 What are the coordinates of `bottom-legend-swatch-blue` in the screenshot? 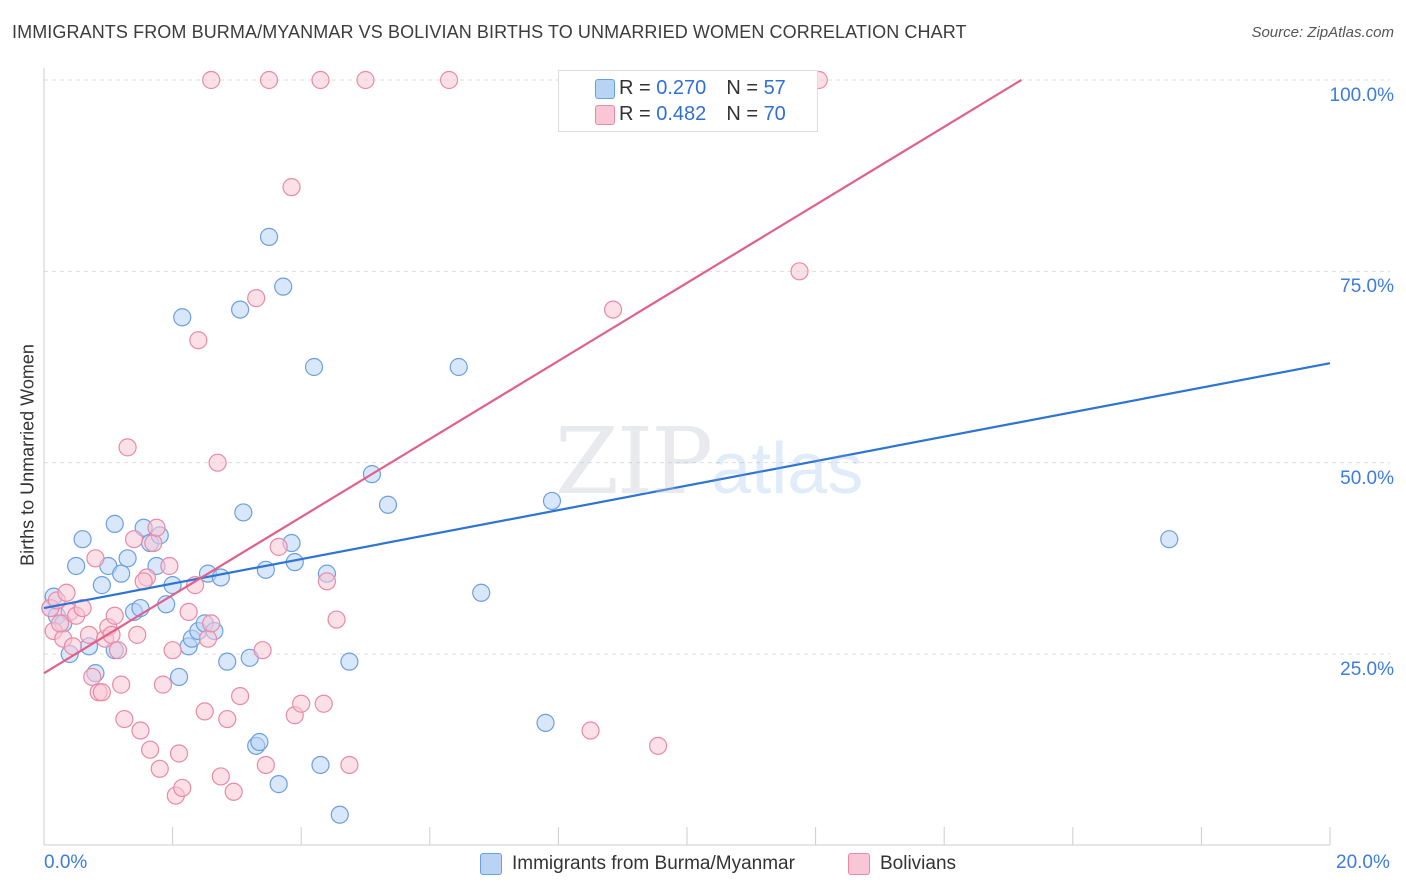 It's located at (491, 864).